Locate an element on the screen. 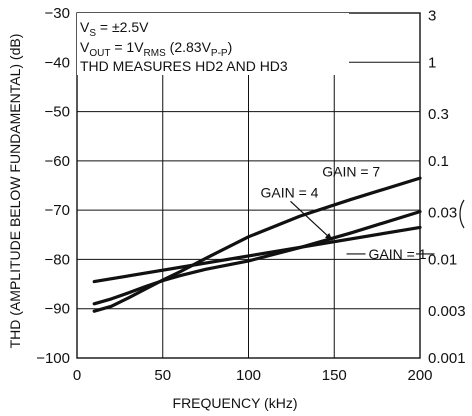 The width and height of the screenshot is (472, 416). condition-output: VOUT = 1VRMS (2.83VP-P) is located at coordinates (156, 49).